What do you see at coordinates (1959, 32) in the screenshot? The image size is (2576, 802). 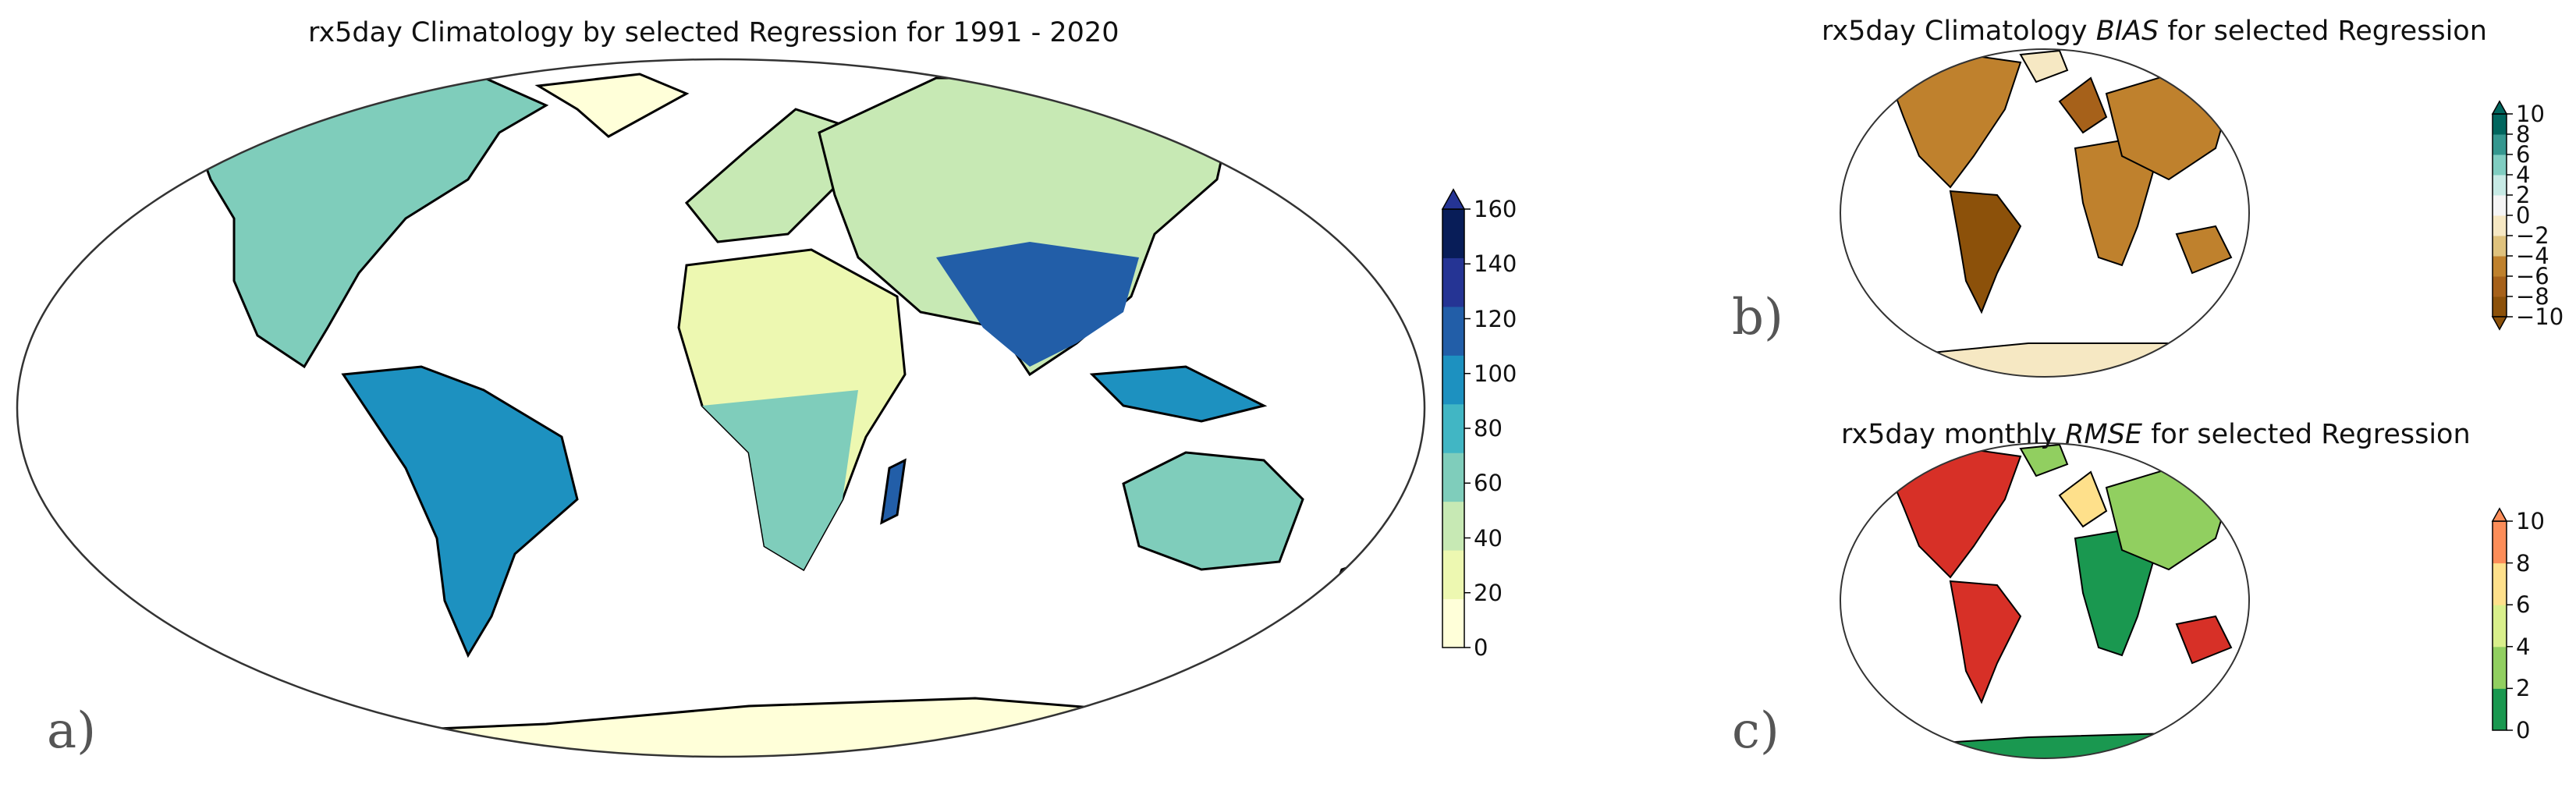 I see `panel-b-title-pre: rx5day Climatology` at bounding box center [1959, 32].